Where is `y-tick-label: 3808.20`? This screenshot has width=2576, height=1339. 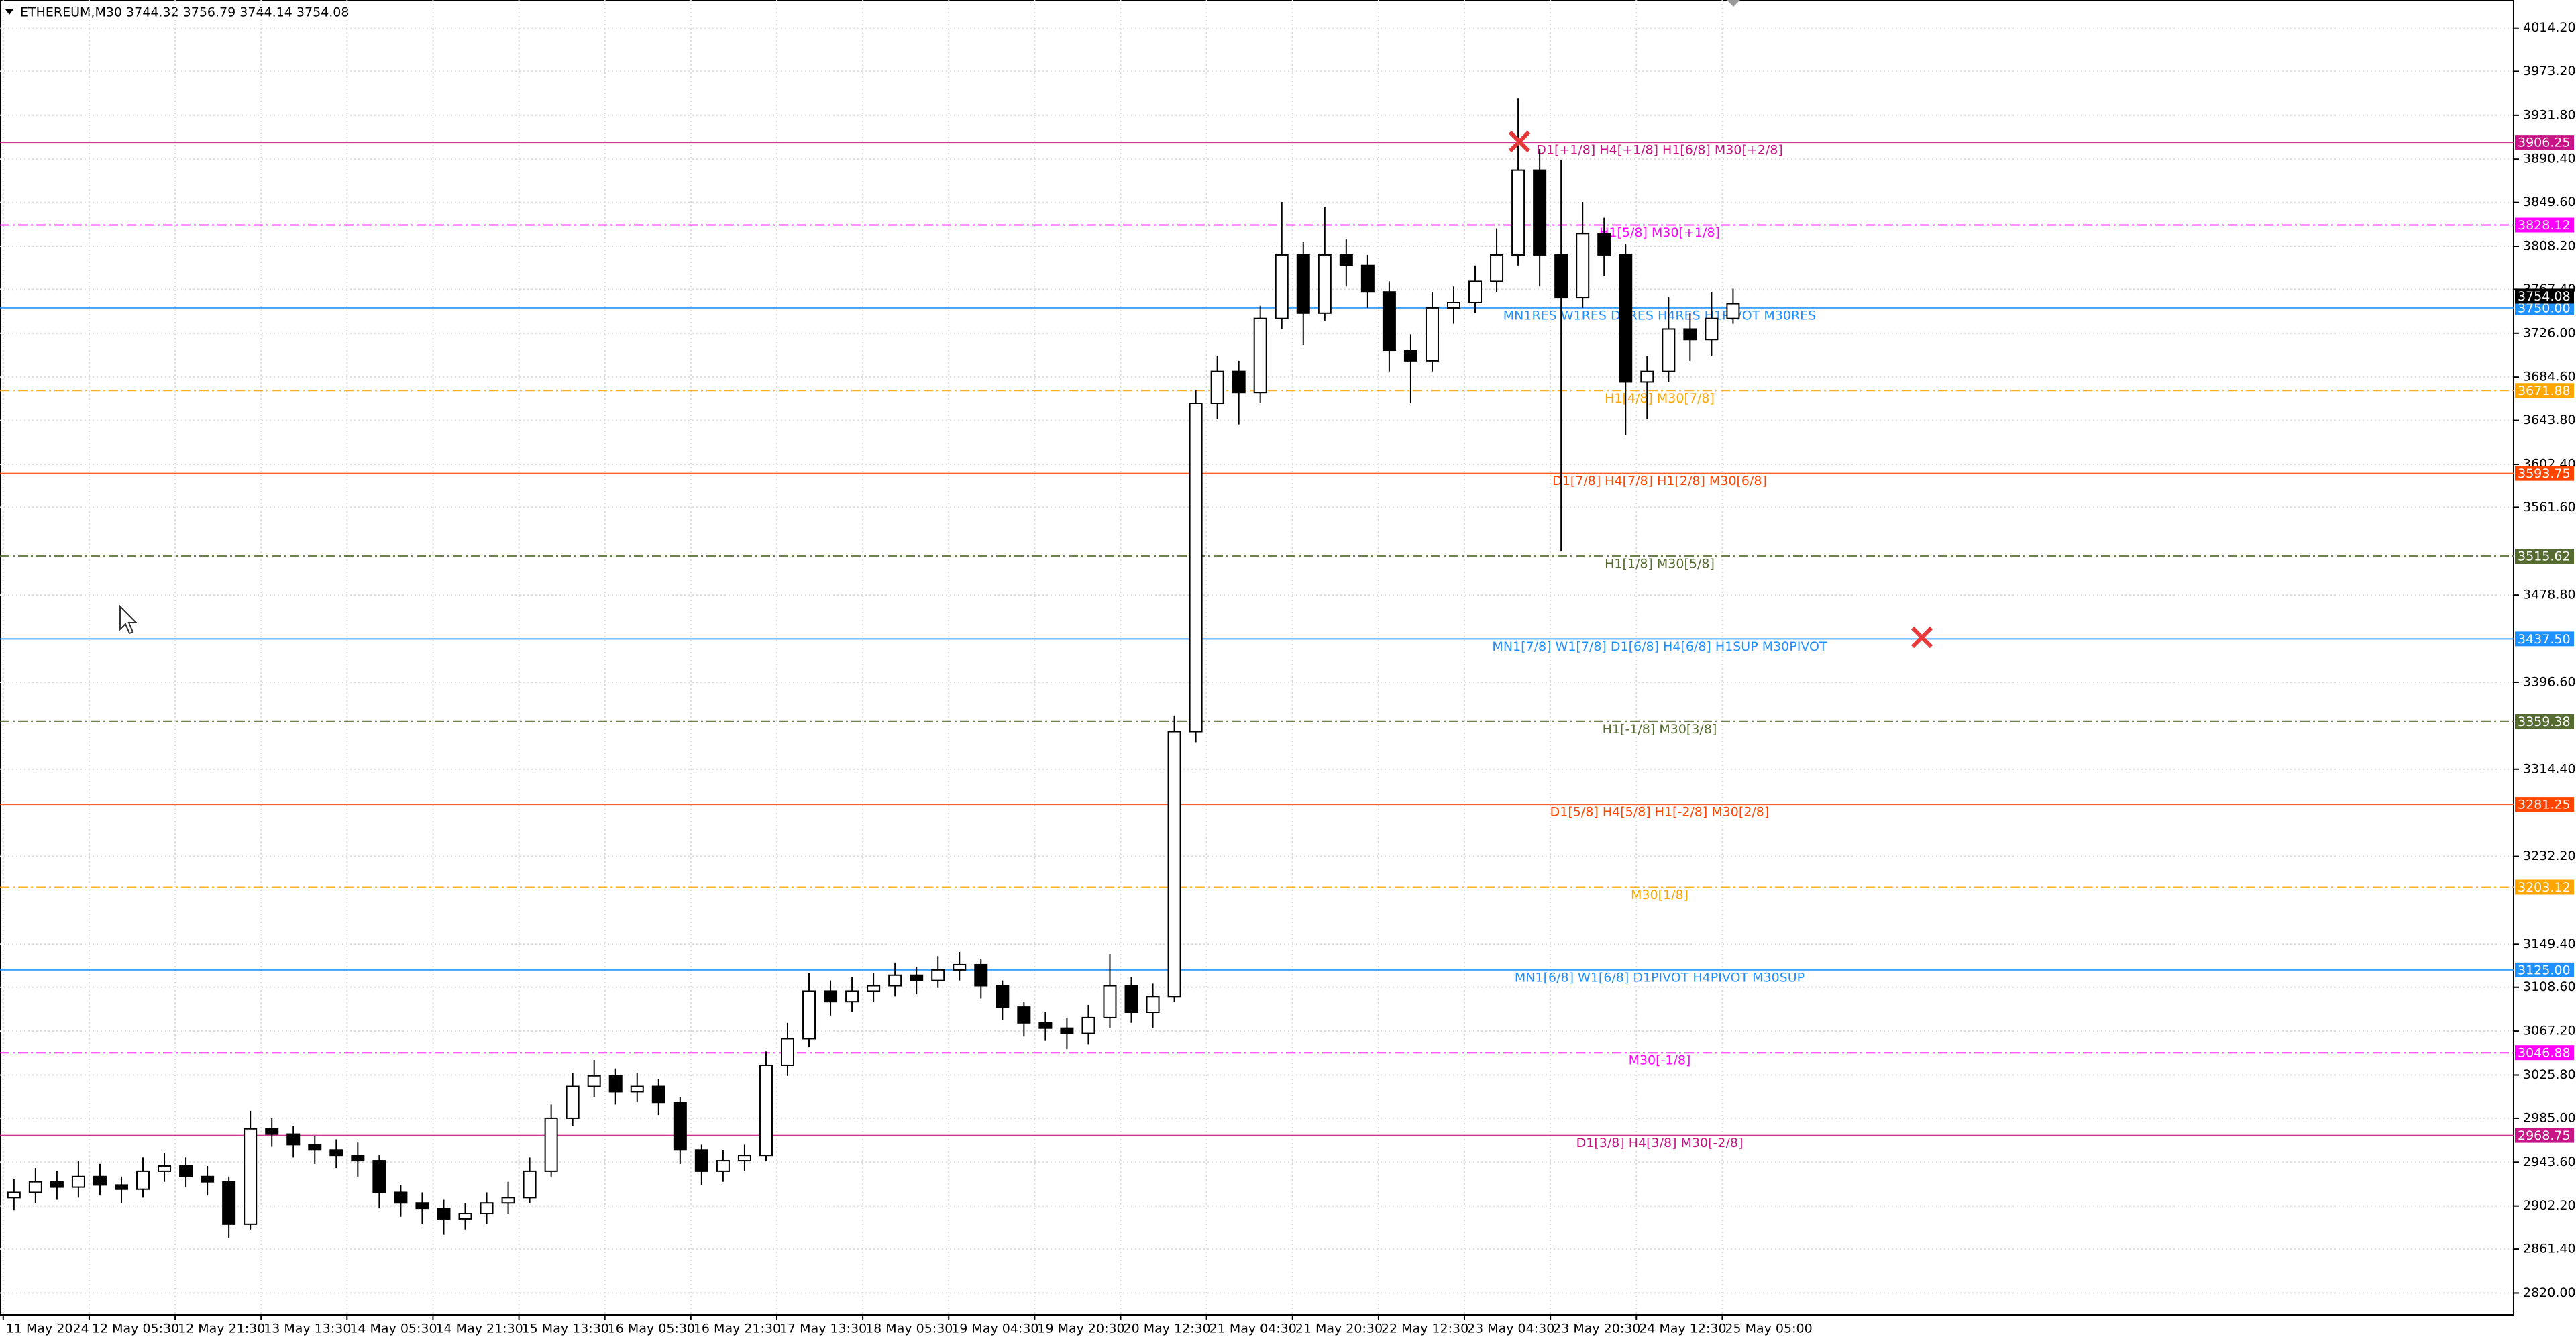
y-tick-label: 3808.20 is located at coordinates (2549, 245).